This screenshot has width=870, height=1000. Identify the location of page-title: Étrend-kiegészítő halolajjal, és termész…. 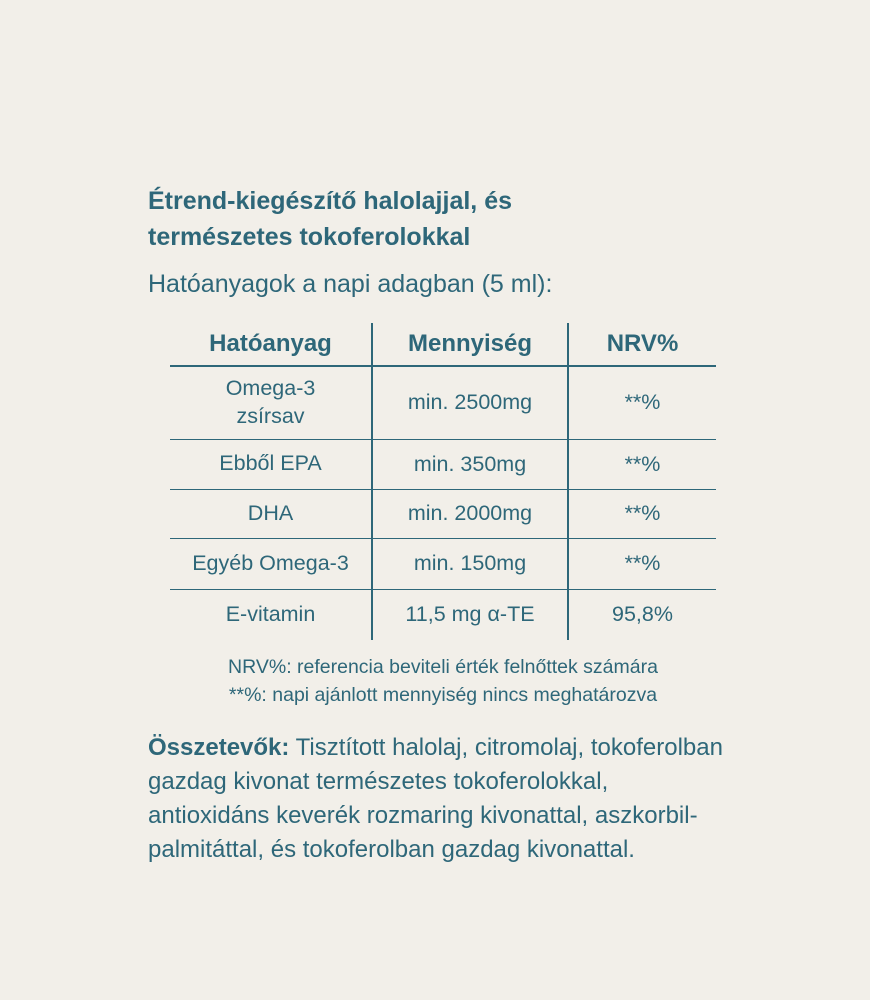
(439, 219).